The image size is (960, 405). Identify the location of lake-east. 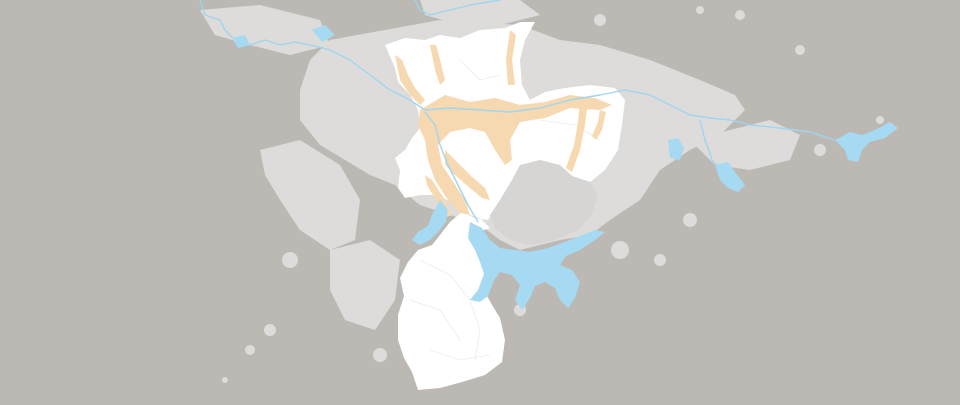
(676, 149).